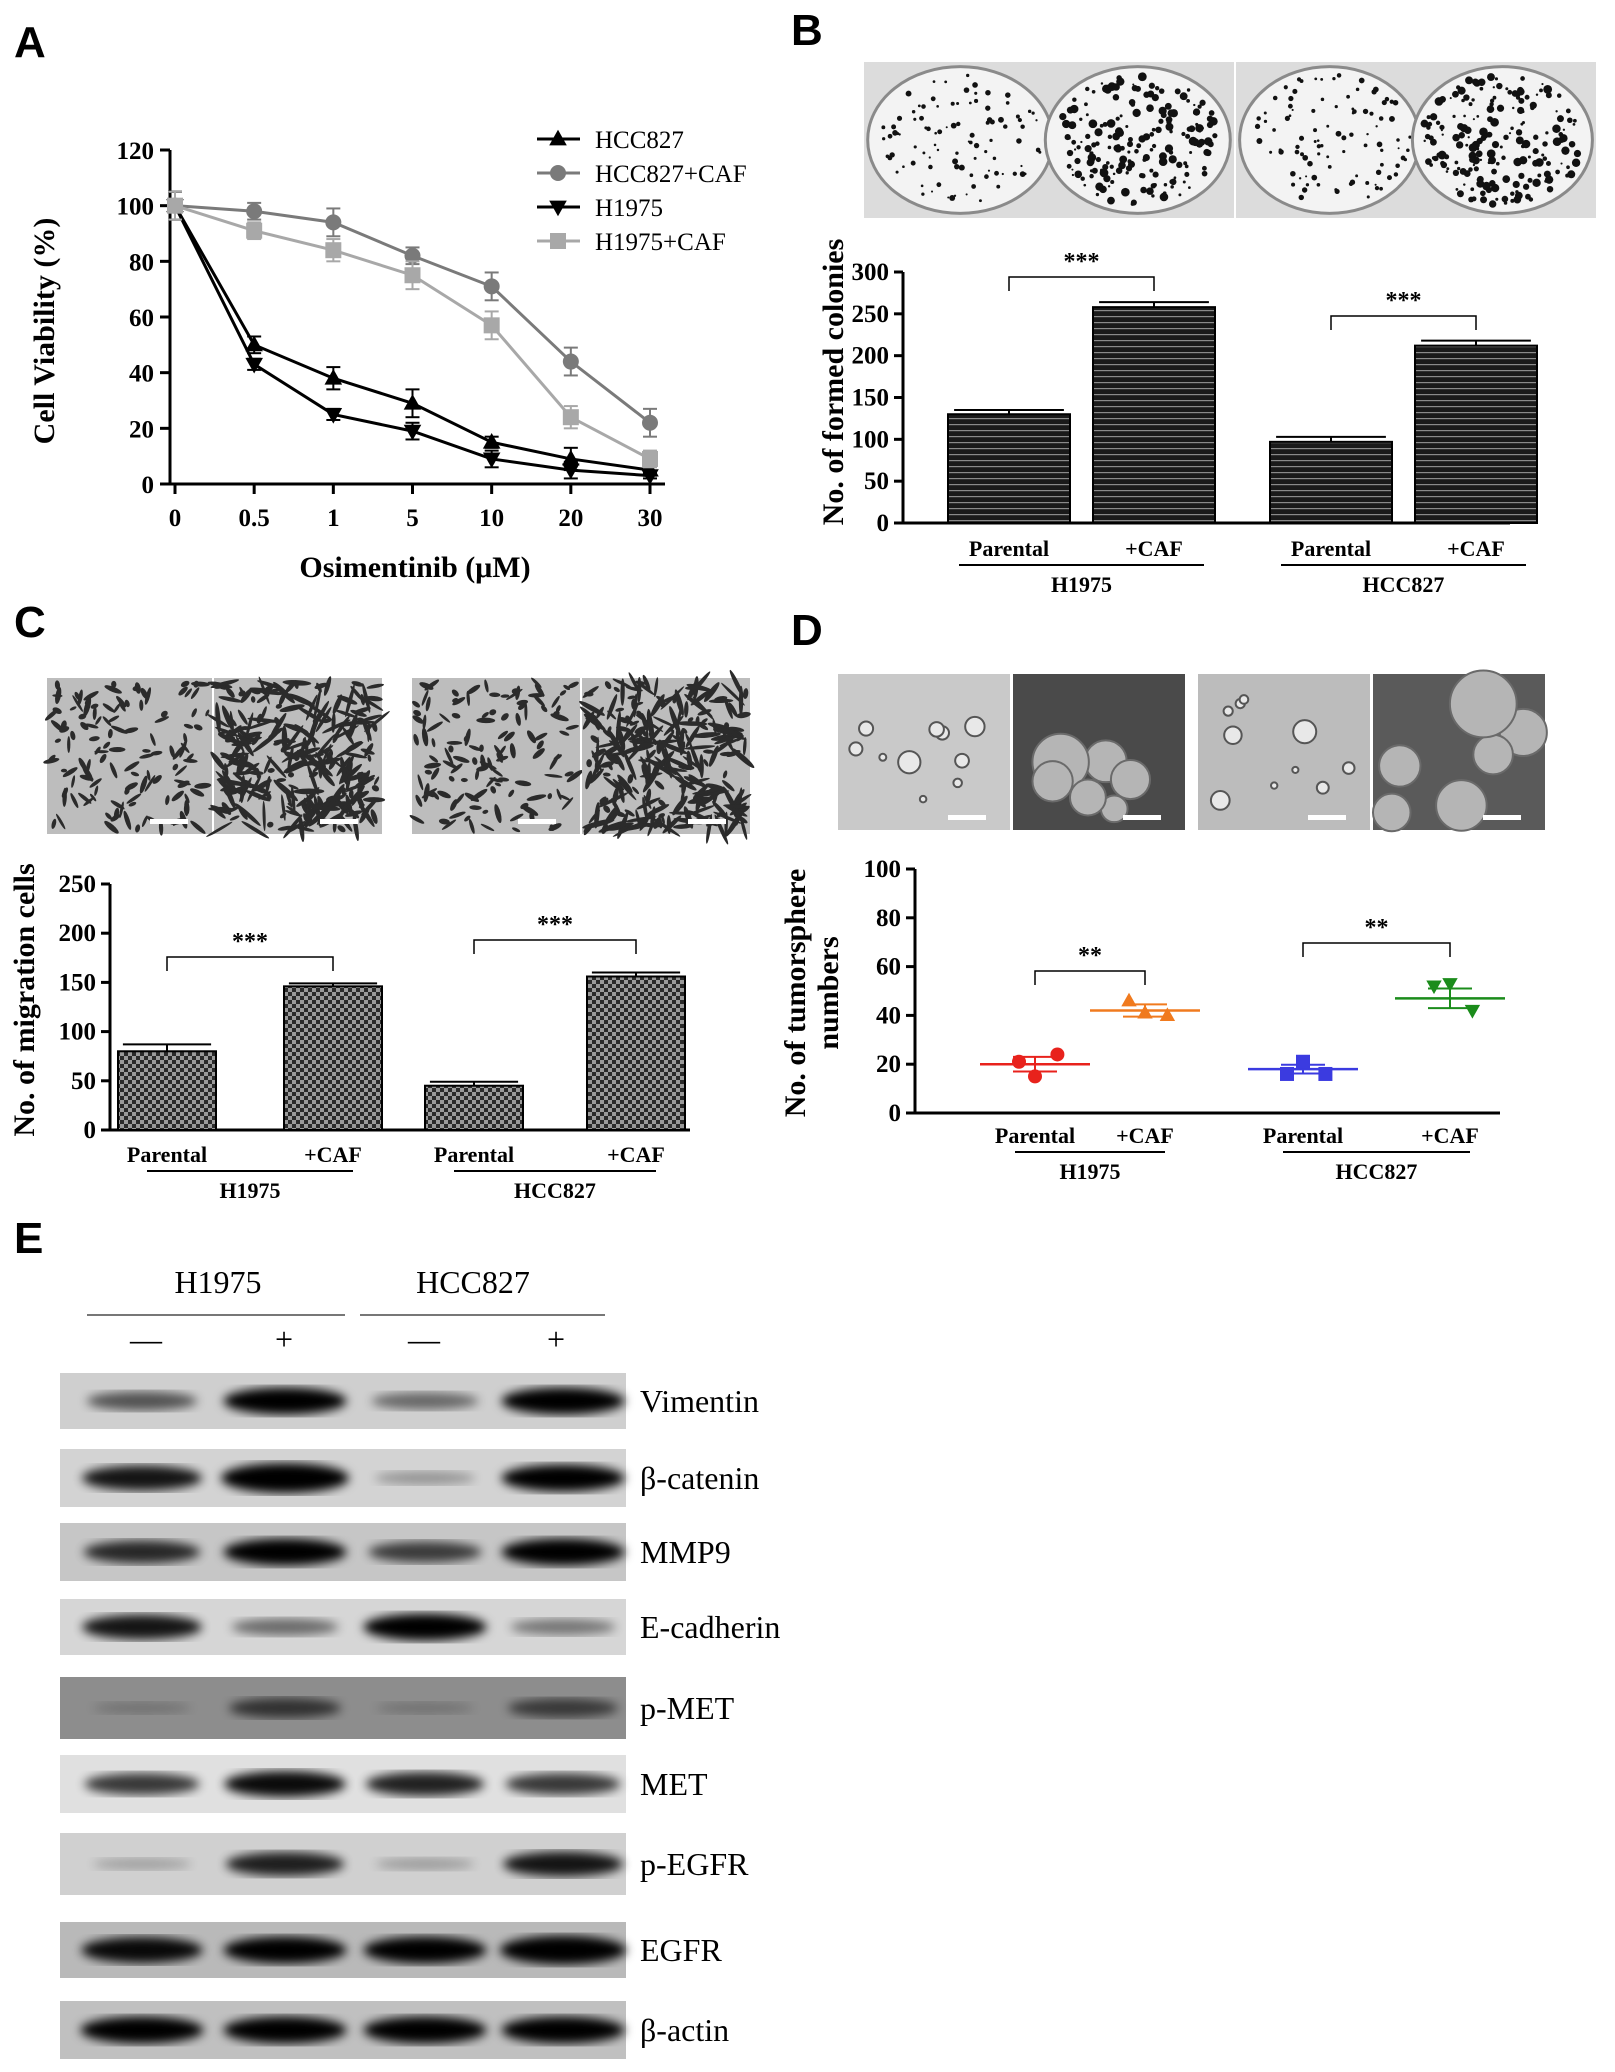 Image resolution: width=1615 pixels, height=2072 pixels. What do you see at coordinates (175, 518) in the screenshot?
I see `chart-a-x-tick-label: 0` at bounding box center [175, 518].